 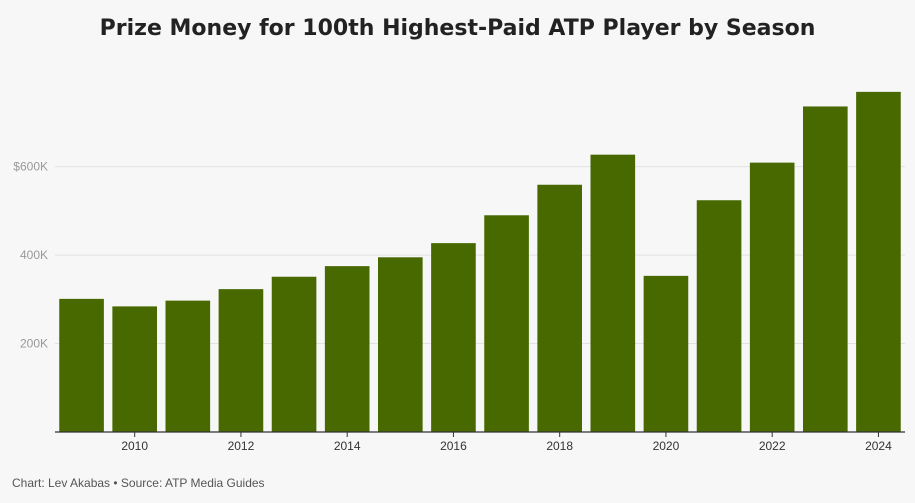 What do you see at coordinates (453, 337) in the screenshot?
I see `bar-2016` at bounding box center [453, 337].